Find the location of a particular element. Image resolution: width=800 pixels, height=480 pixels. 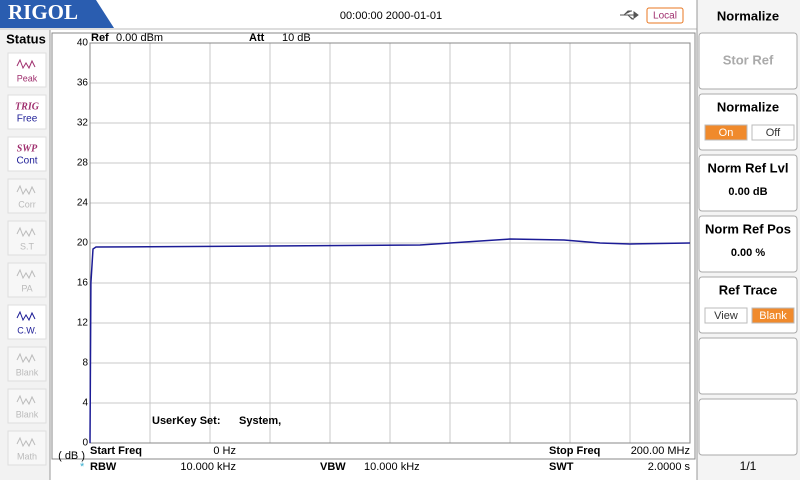

menu-button-value: 0.00 % is located at coordinates (748, 253).